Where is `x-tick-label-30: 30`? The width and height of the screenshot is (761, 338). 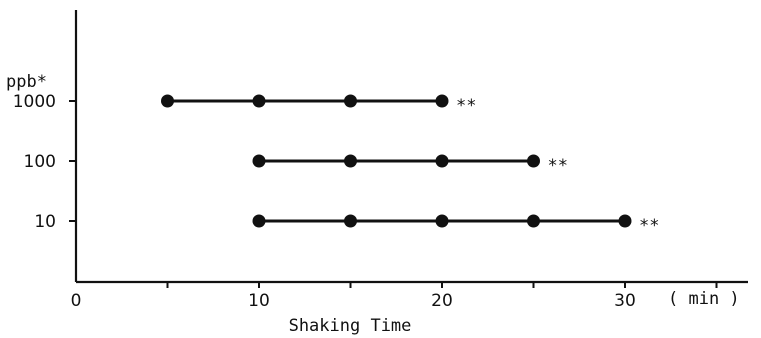 x-tick-label-30: 30 is located at coordinates (625, 301).